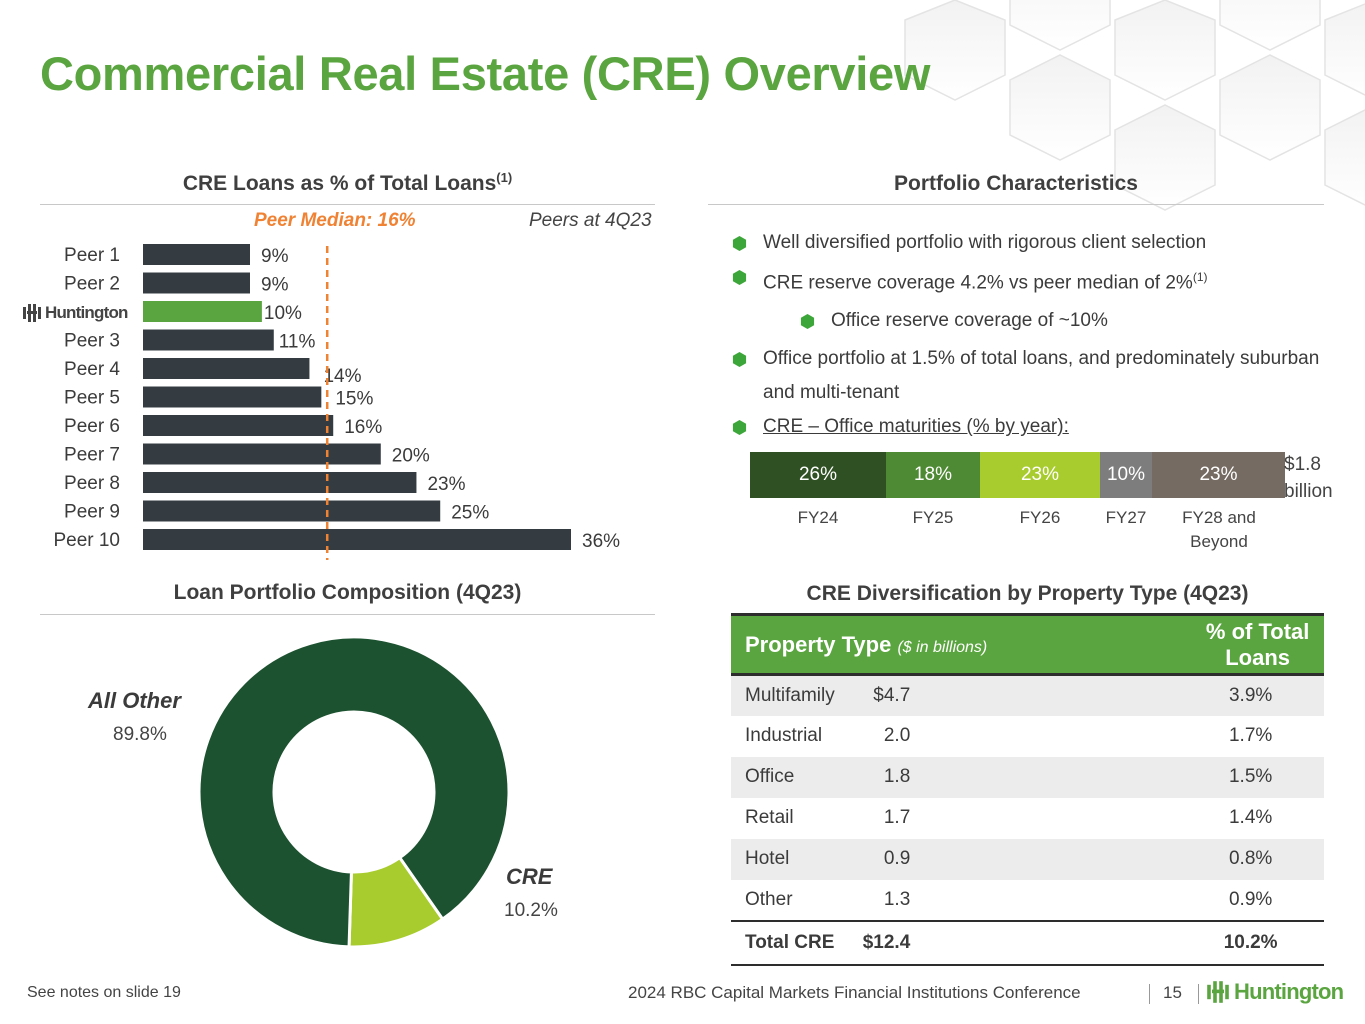  Describe the element at coordinates (933, 517) in the screenshot. I see `maturity-year-label: FY25` at that location.